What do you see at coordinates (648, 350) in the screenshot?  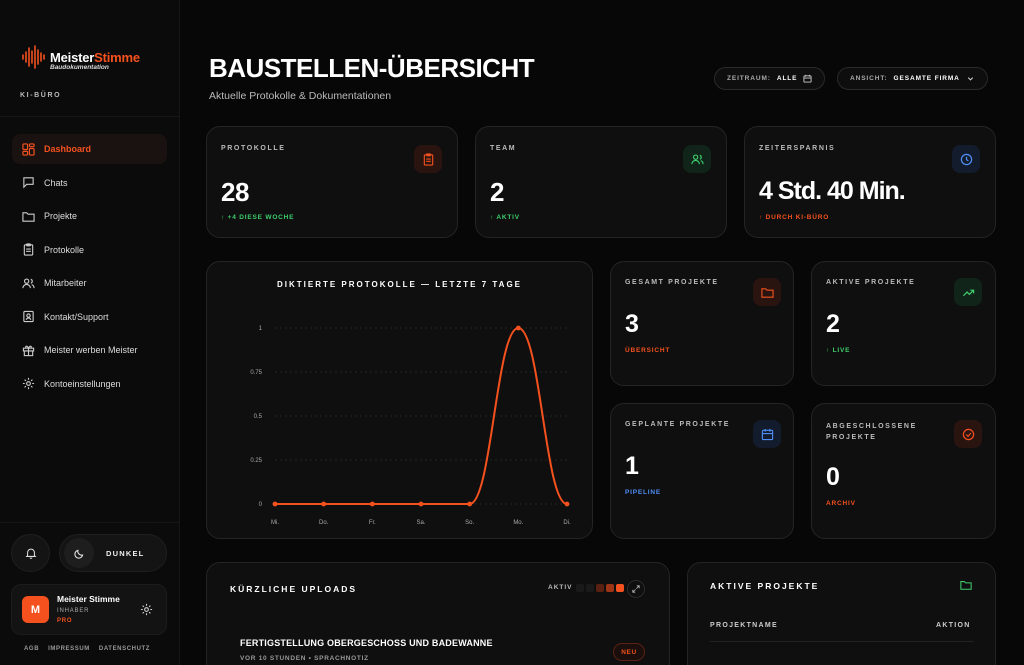 I see `project-note: ÜBERSICHT` at bounding box center [648, 350].